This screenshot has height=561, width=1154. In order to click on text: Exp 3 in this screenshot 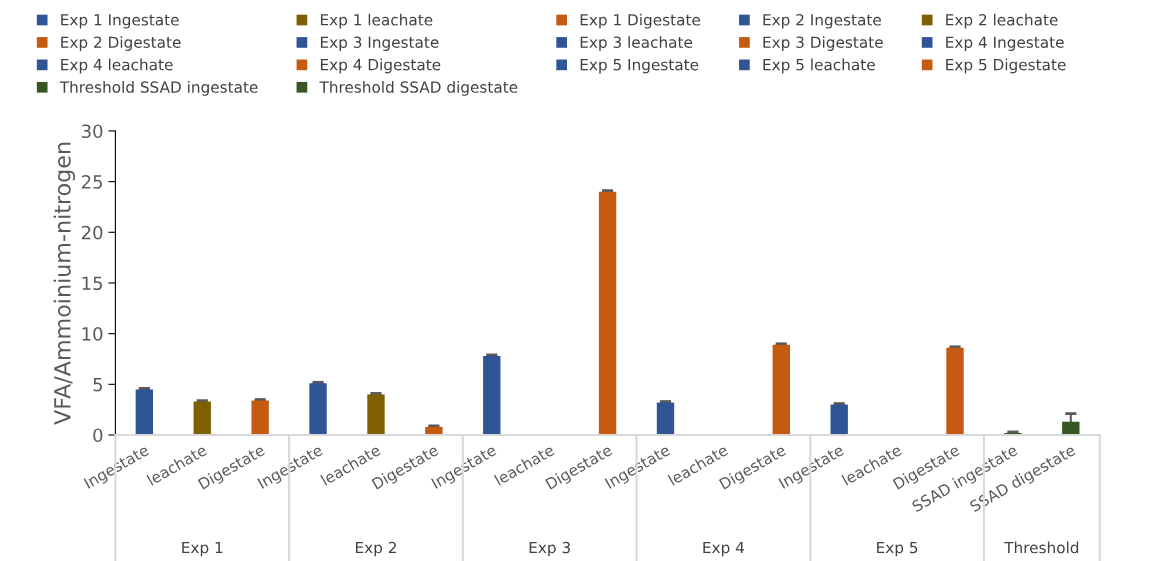, I will do `click(549, 549)`.